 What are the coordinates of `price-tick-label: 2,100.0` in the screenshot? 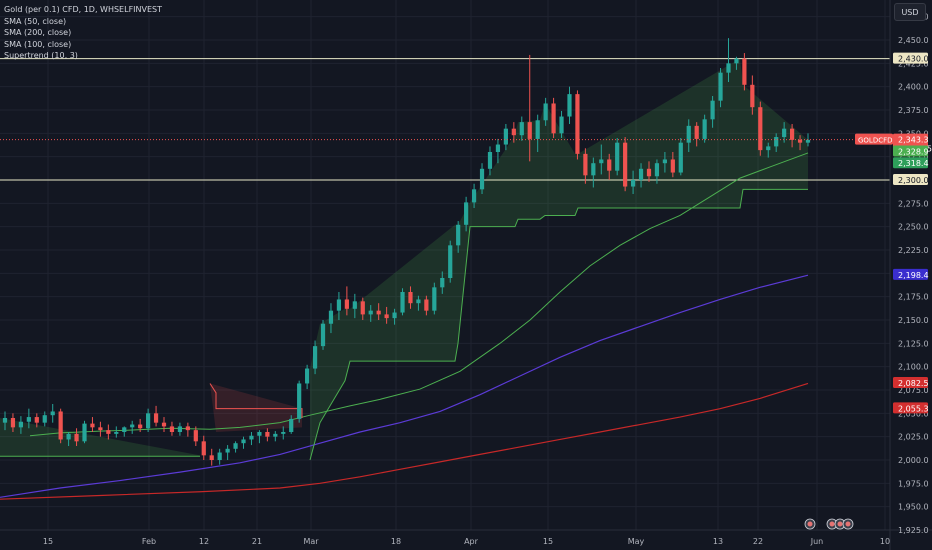 It's located at (913, 367).